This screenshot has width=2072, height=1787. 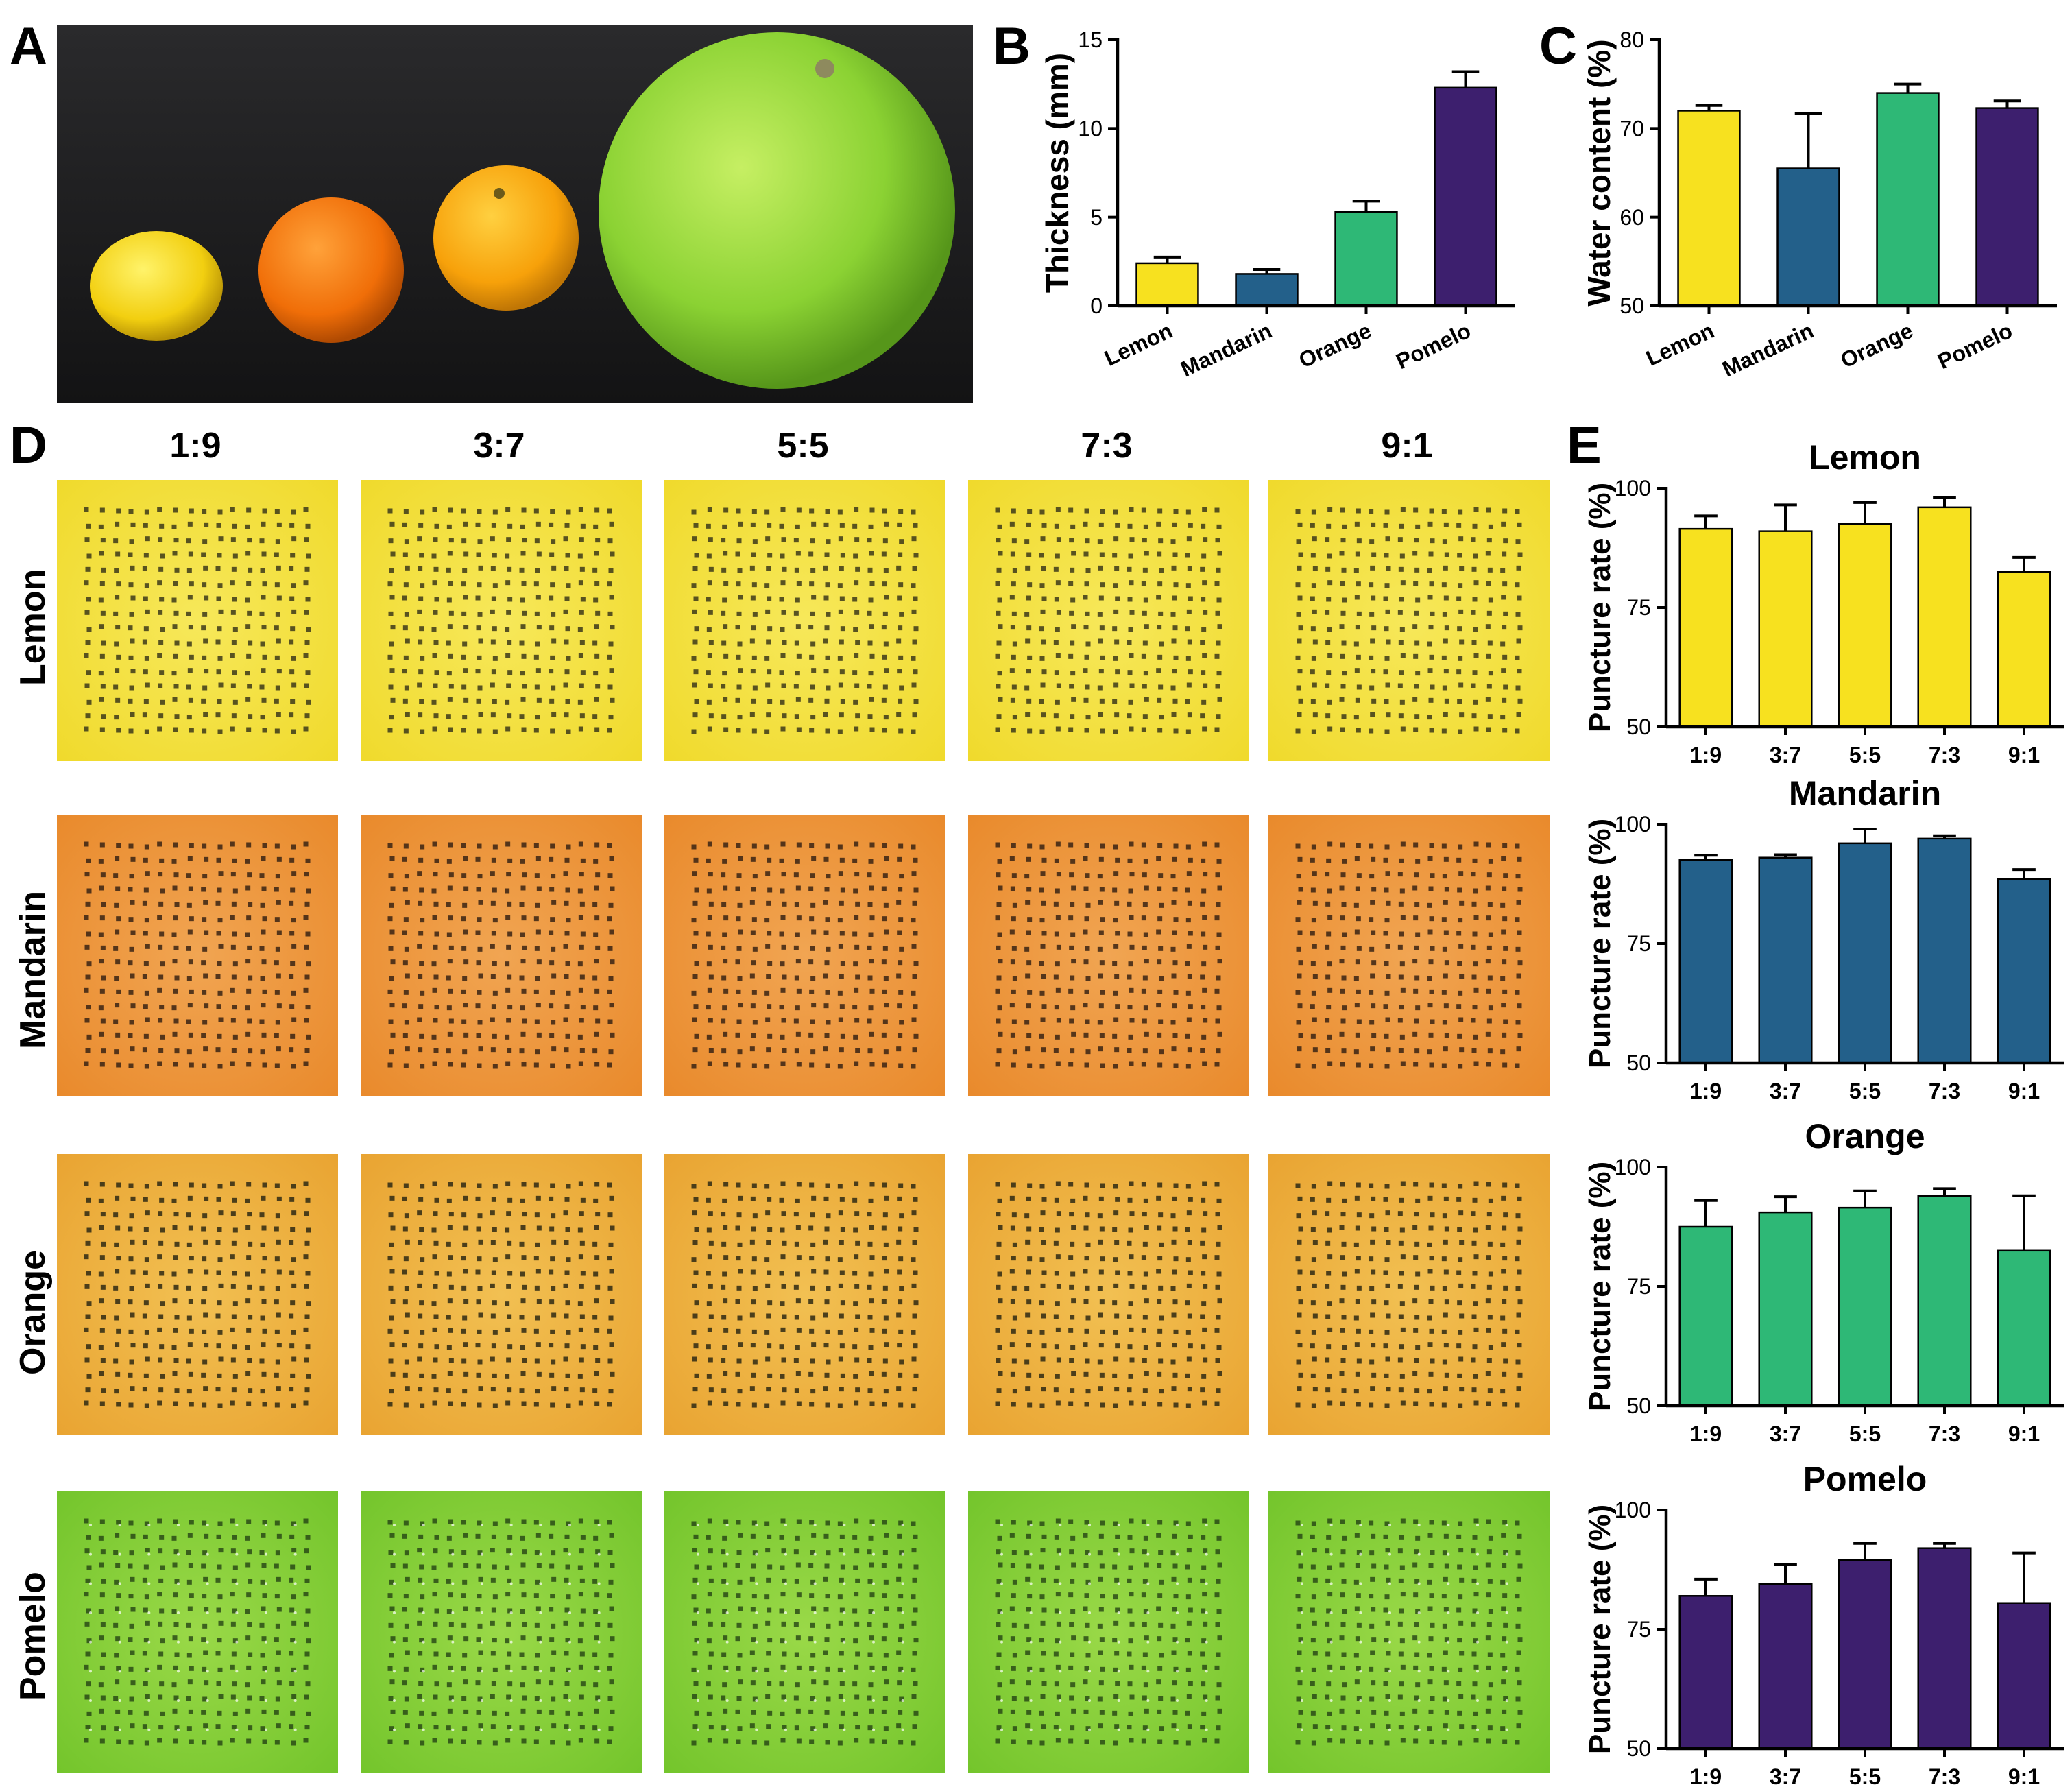 I want to click on fruit-photo, so click(x=515, y=214).